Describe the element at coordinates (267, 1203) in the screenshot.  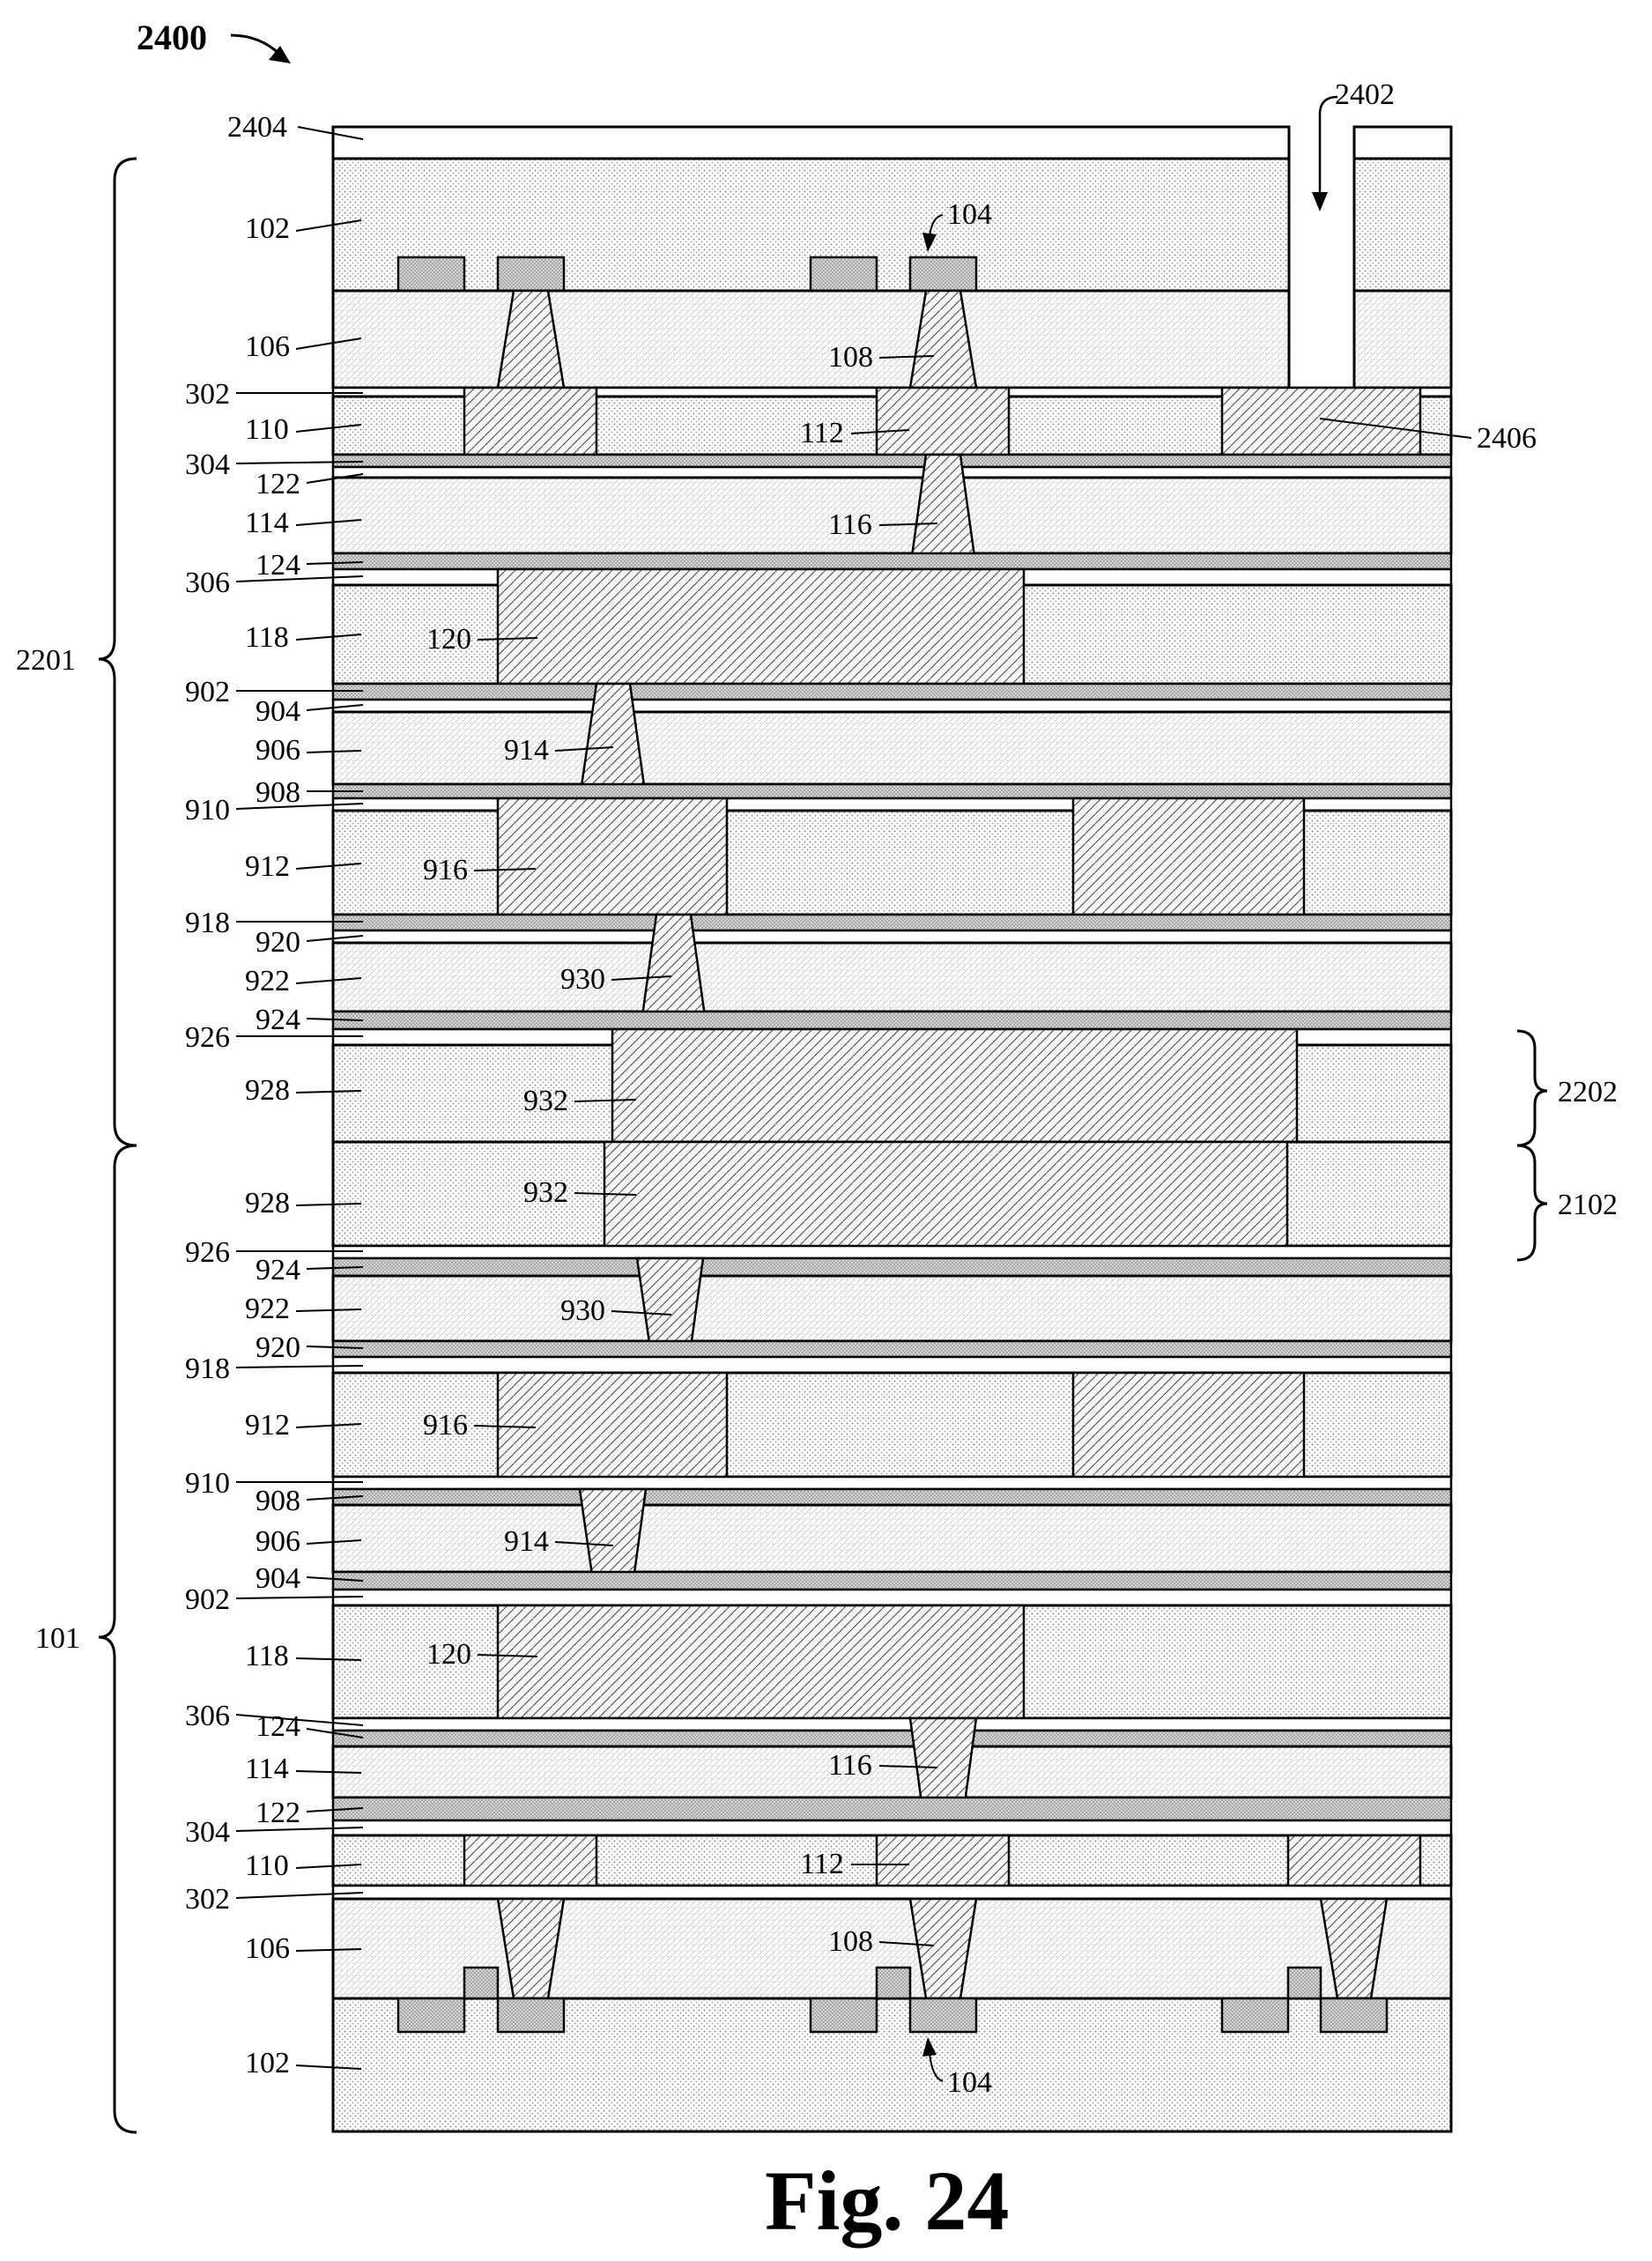
I see `label-928-bottom: 928` at that location.